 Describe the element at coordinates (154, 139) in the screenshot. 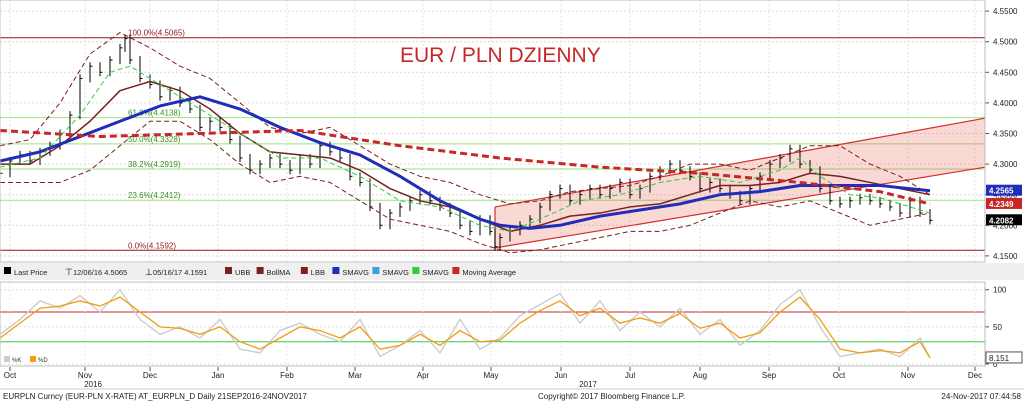

I see `fib-label: 50.0%(4.3328)` at that location.